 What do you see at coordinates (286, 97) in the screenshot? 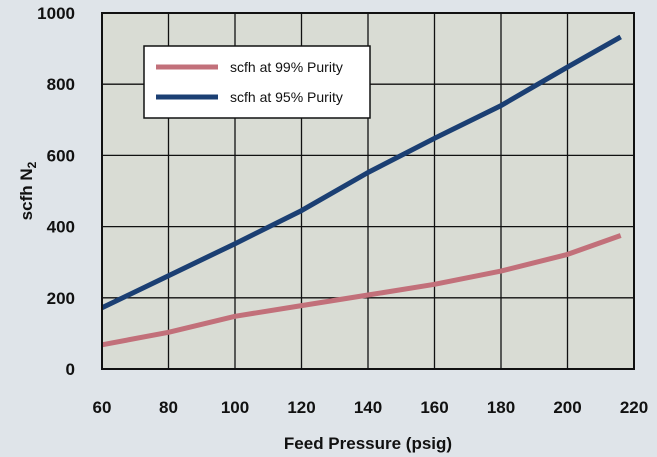
I see `legend-label-95-purity: scfh at 95% Purity` at bounding box center [286, 97].